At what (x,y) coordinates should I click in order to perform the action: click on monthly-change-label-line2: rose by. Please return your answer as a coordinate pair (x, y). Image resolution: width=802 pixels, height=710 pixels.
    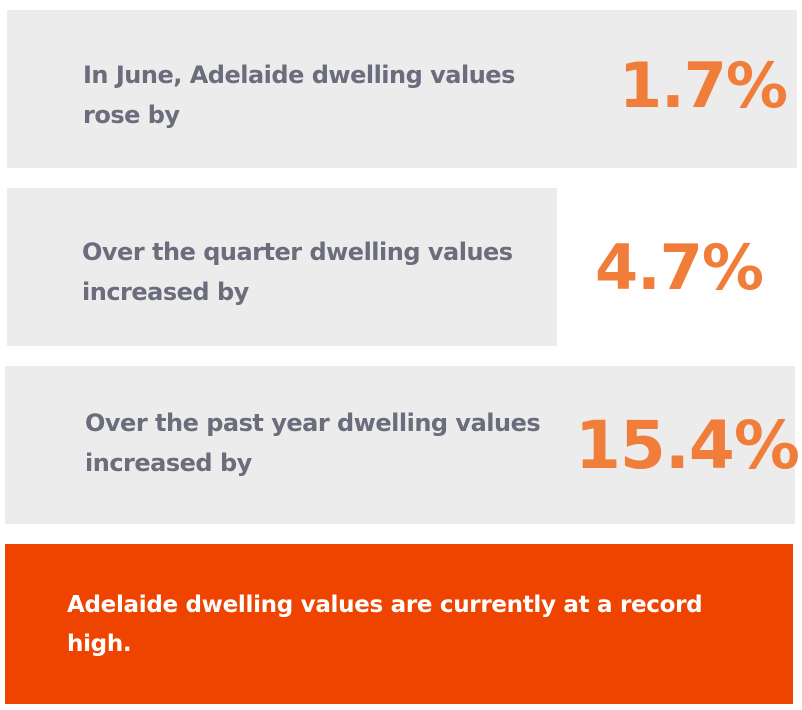
    Looking at the image, I should click on (131, 115).